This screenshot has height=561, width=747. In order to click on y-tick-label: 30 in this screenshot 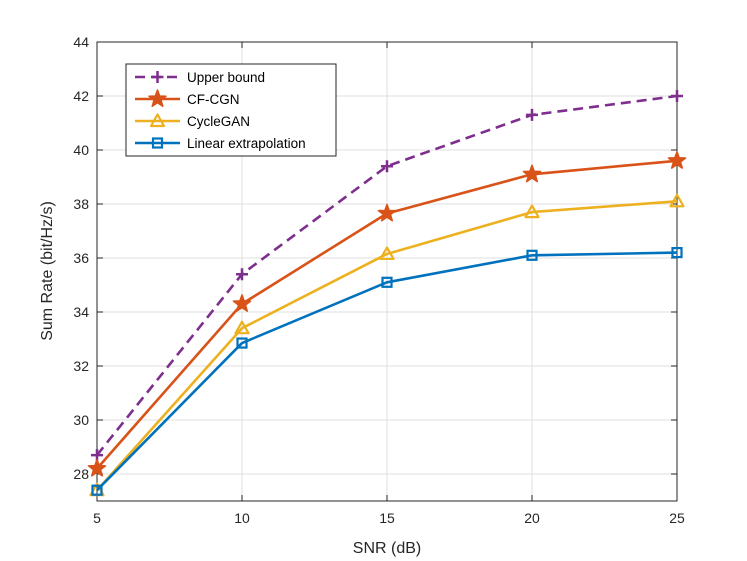, I will do `click(81, 420)`.